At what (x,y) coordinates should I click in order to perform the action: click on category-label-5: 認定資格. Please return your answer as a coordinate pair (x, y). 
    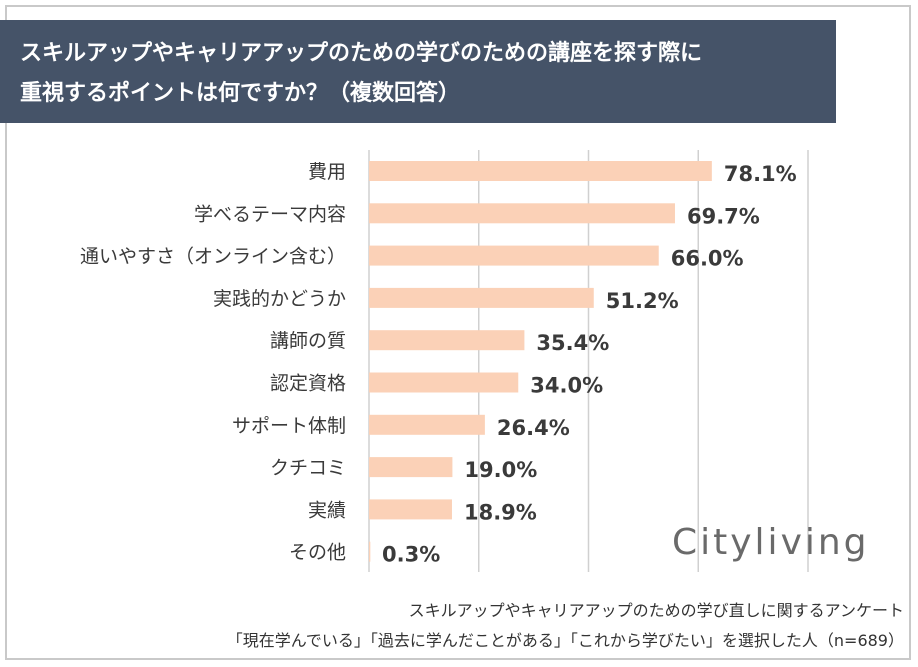
    Looking at the image, I should click on (308, 384).